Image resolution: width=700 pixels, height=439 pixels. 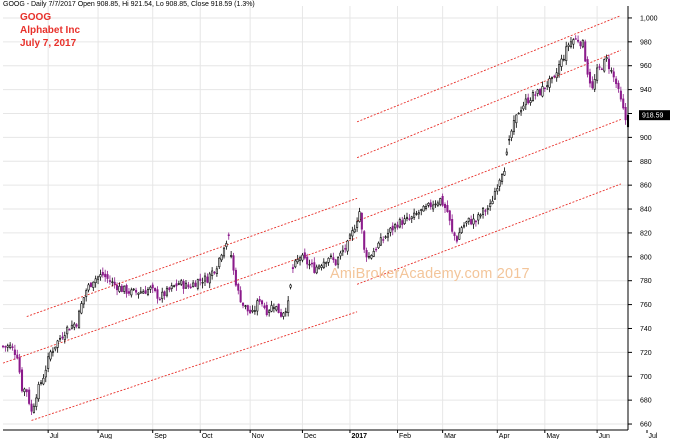 What do you see at coordinates (505, 436) in the screenshot?
I see `x-tick-label: Apr` at bounding box center [505, 436].